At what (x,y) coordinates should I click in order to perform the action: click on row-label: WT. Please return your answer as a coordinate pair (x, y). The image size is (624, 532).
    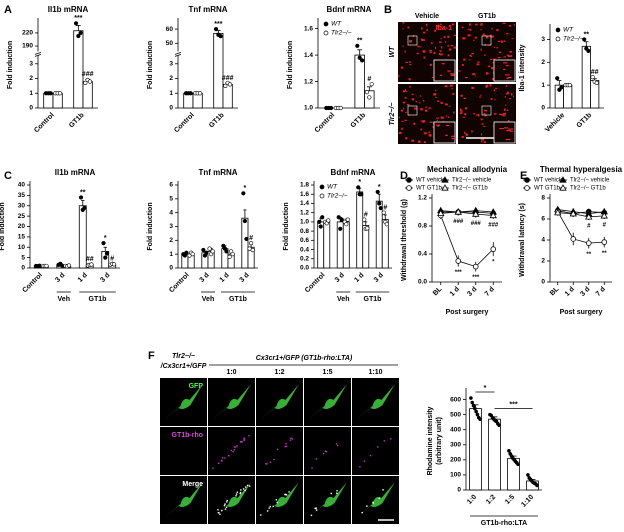
    Looking at the image, I should click on (392, 52).